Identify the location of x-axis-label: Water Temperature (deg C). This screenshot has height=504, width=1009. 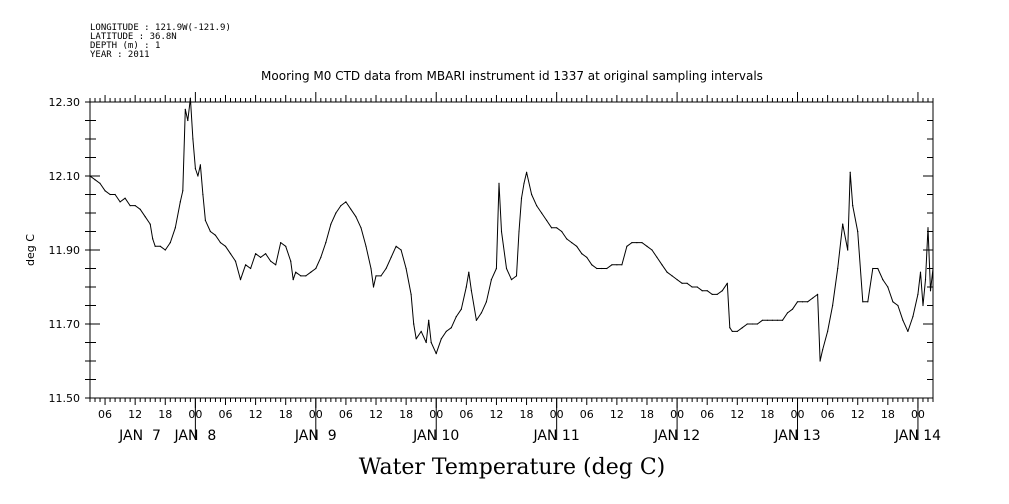
(512, 467).